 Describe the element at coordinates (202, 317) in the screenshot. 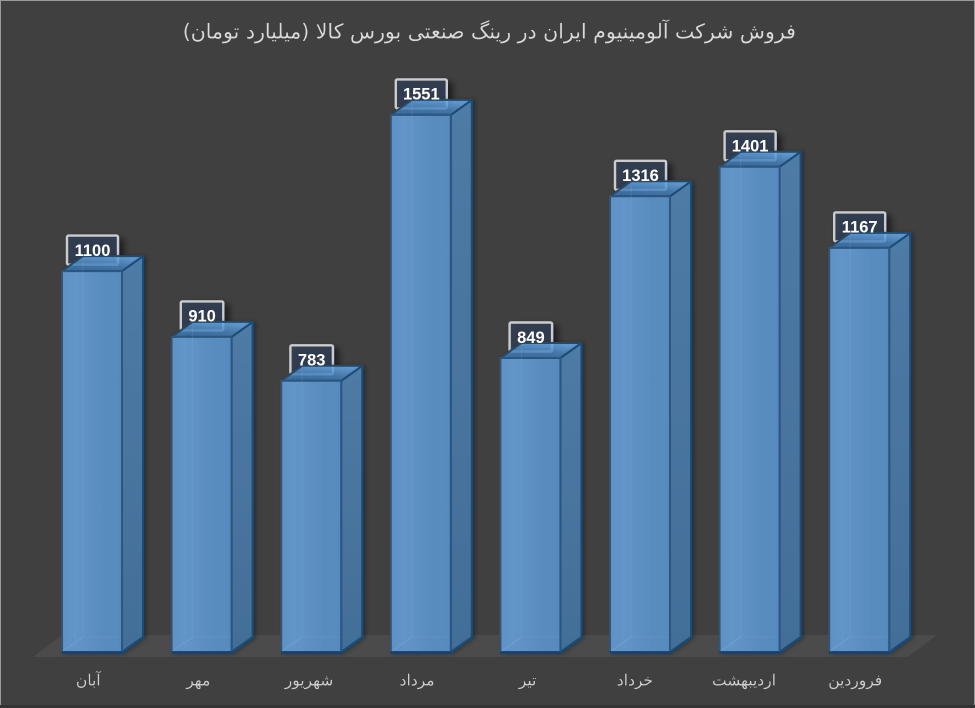

I see `svg-text: 910` at that location.